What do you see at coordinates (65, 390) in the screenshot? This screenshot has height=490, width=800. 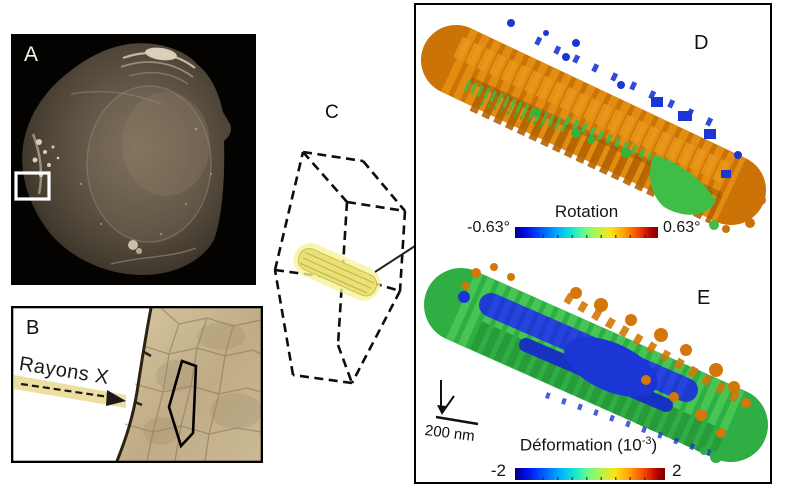 I see `xray-arrow-line` at bounding box center [65, 390].